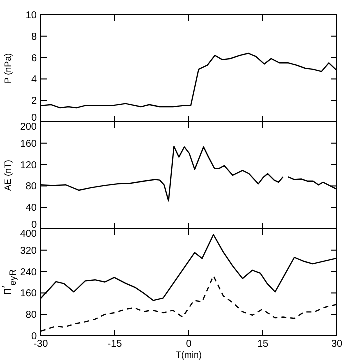  What do you see at coordinates (29, 127) in the screenshot?
I see `y-tick-label: 200` at bounding box center [29, 127].